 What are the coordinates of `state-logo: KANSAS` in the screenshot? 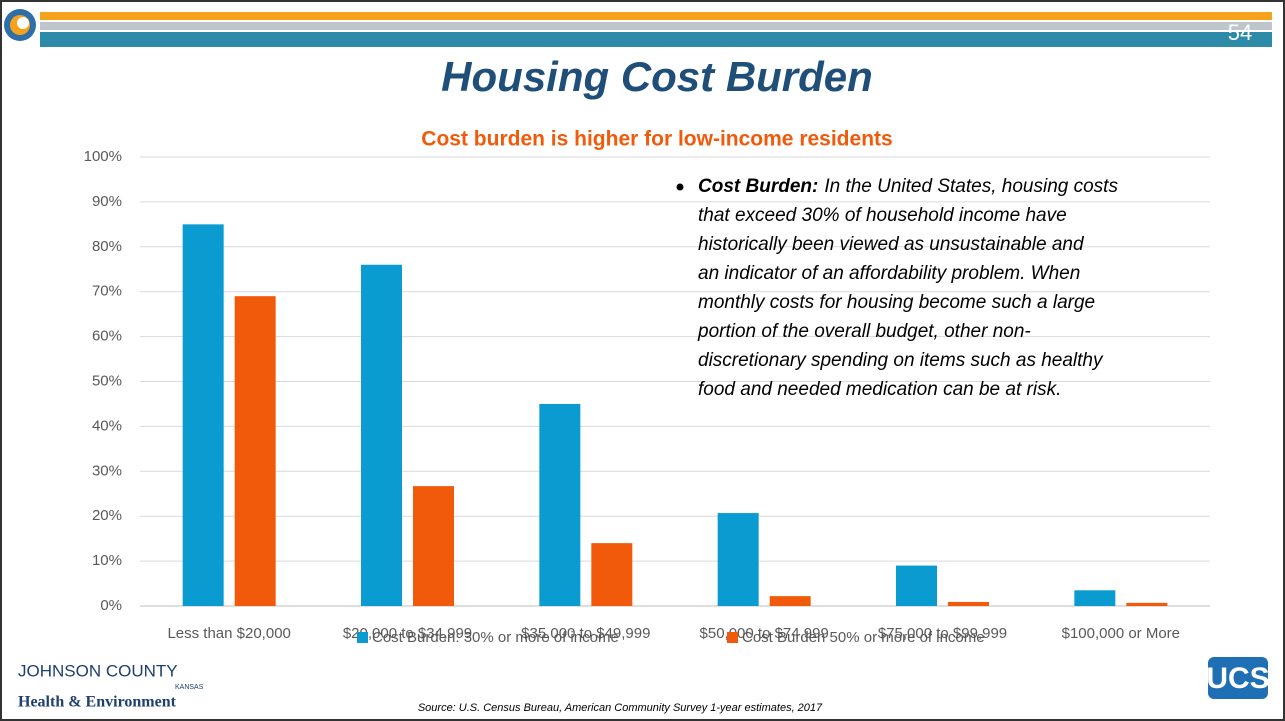 It's located at (189, 687).